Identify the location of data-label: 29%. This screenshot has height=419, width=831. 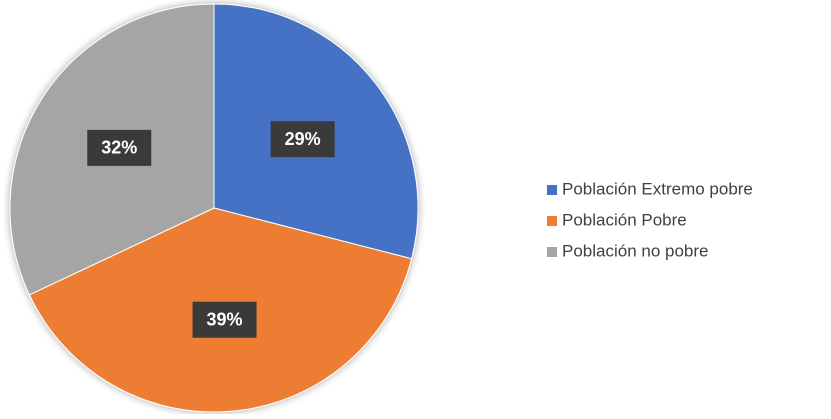
(303, 139).